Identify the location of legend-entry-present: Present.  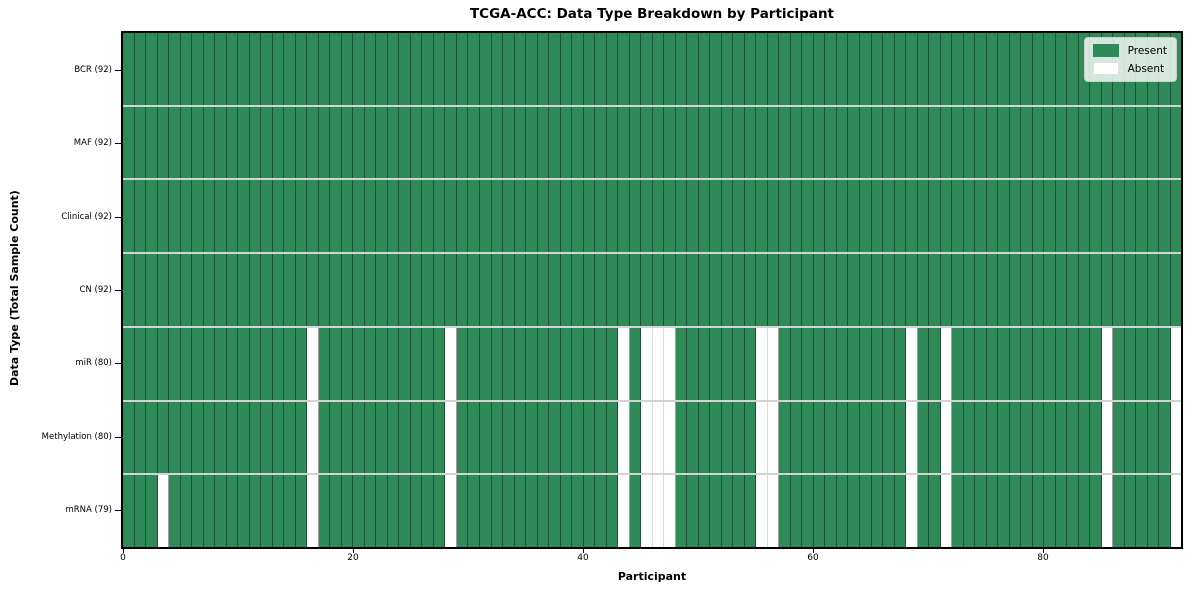
(1129, 50).